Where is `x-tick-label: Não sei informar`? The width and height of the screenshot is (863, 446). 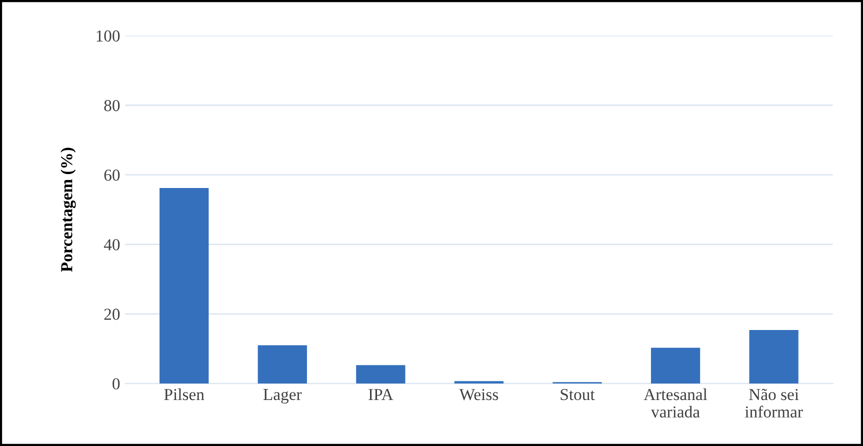
x-tick-label: Não sei informar is located at coordinates (774, 403).